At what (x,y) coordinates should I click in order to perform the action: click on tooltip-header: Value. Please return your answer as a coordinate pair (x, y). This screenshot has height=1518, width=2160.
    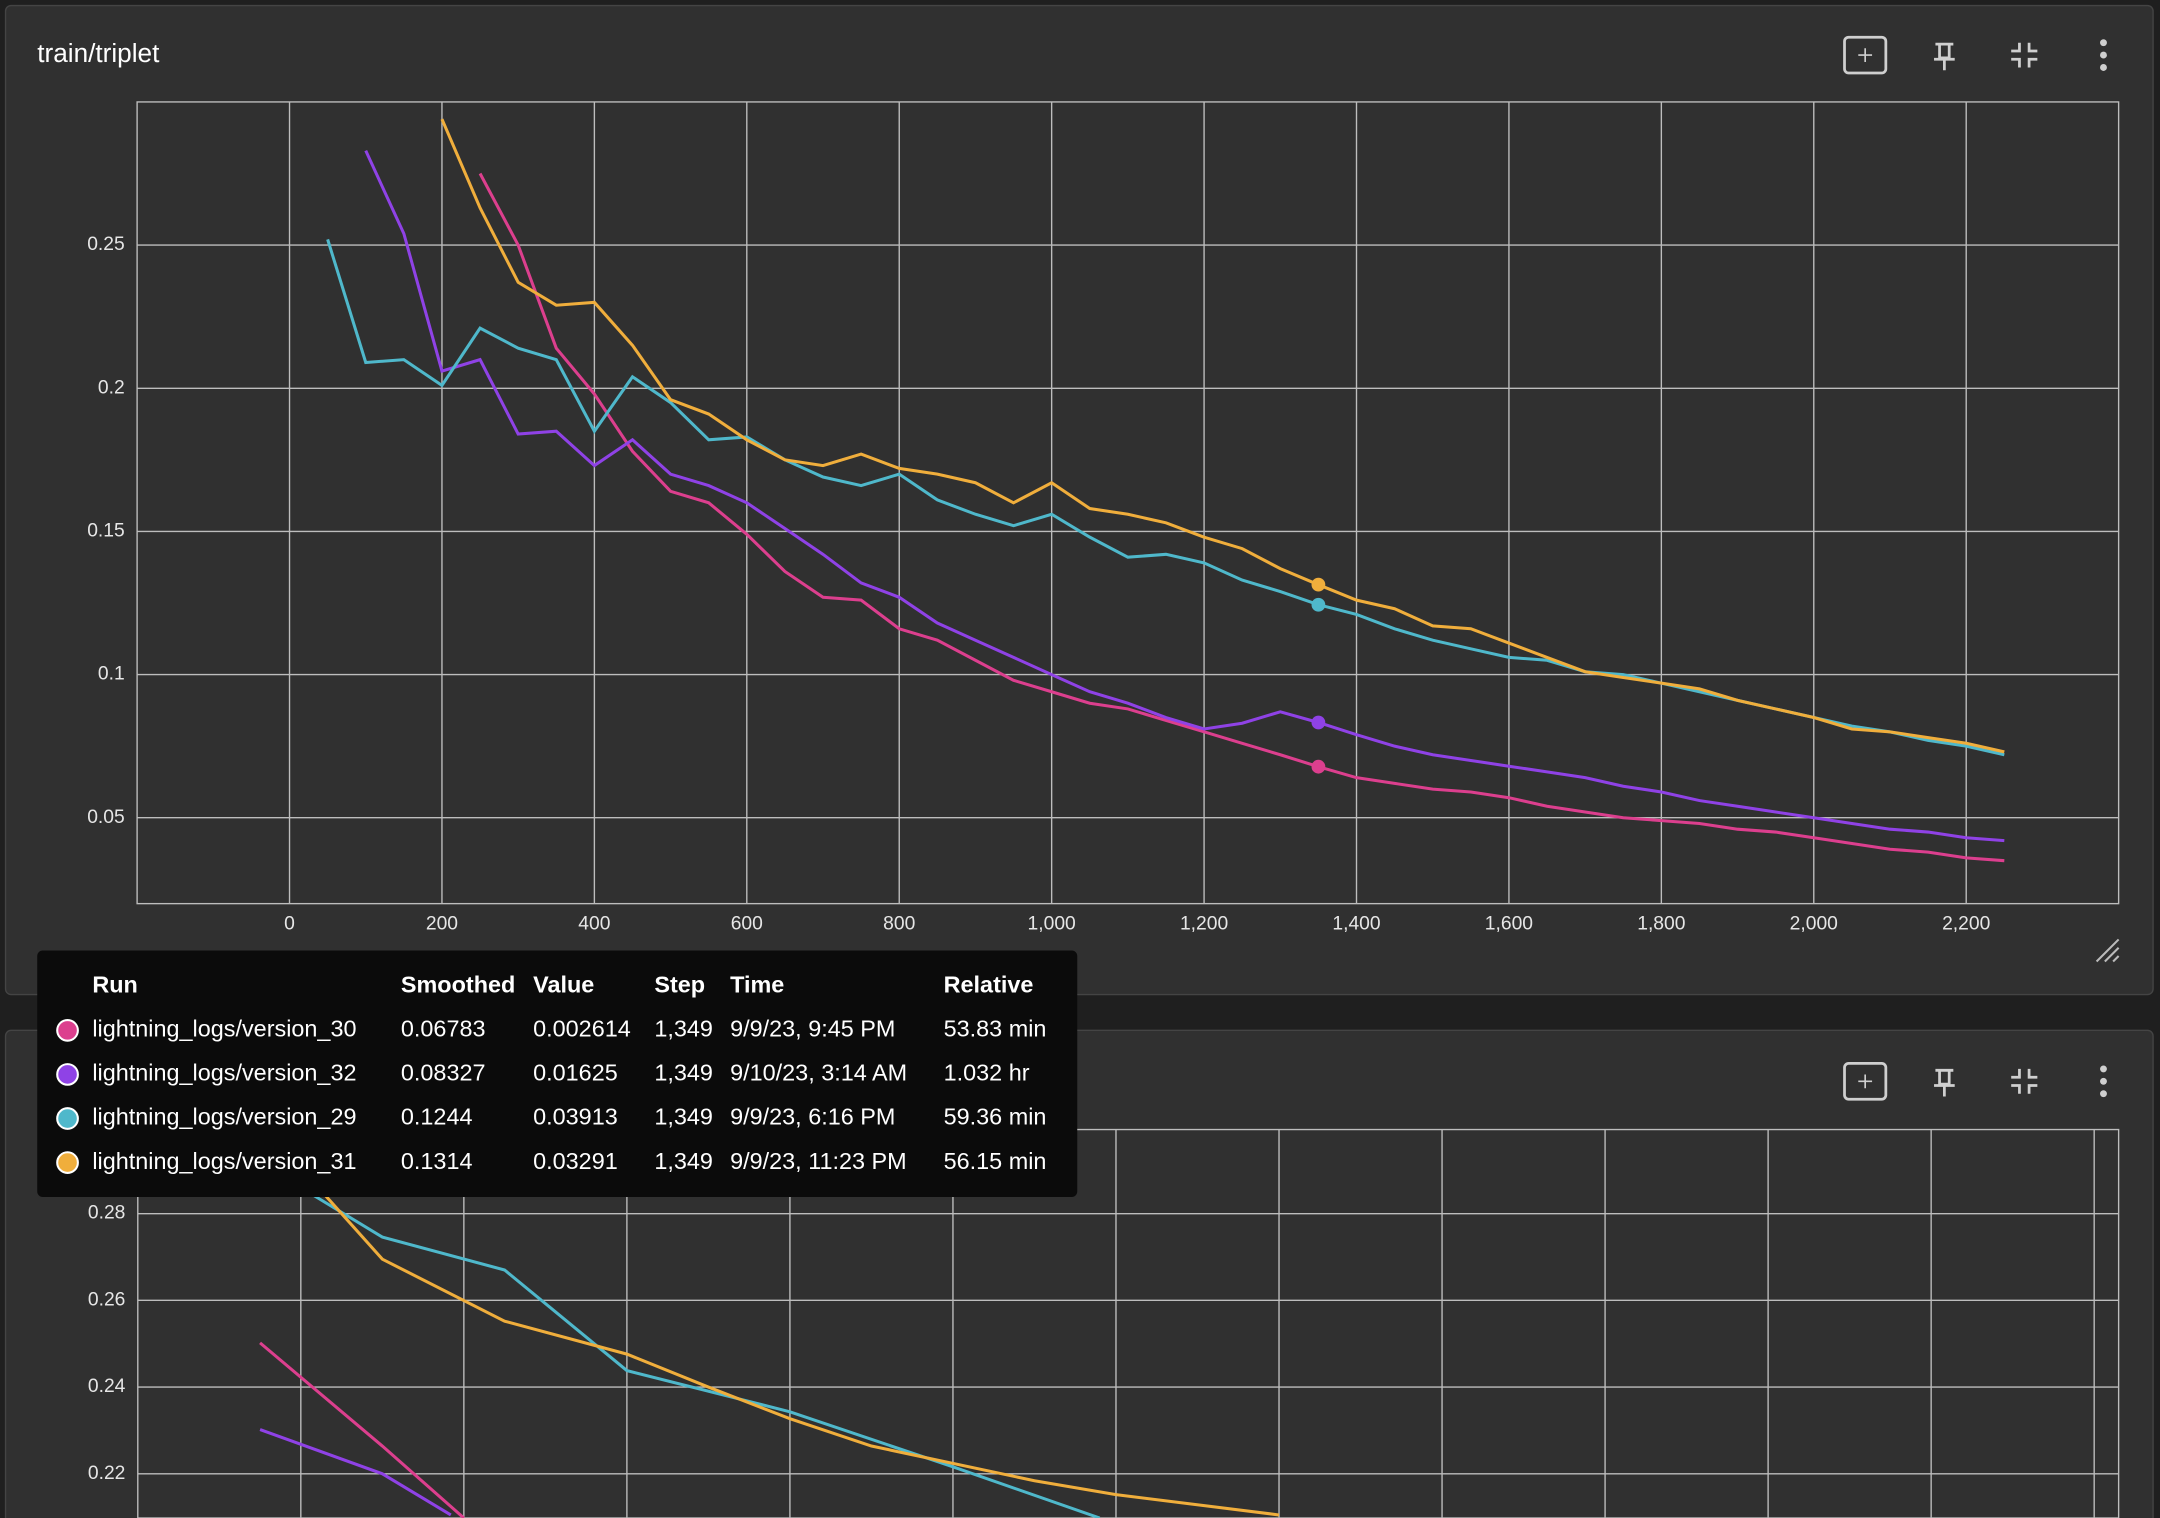
    Looking at the image, I should click on (563, 984).